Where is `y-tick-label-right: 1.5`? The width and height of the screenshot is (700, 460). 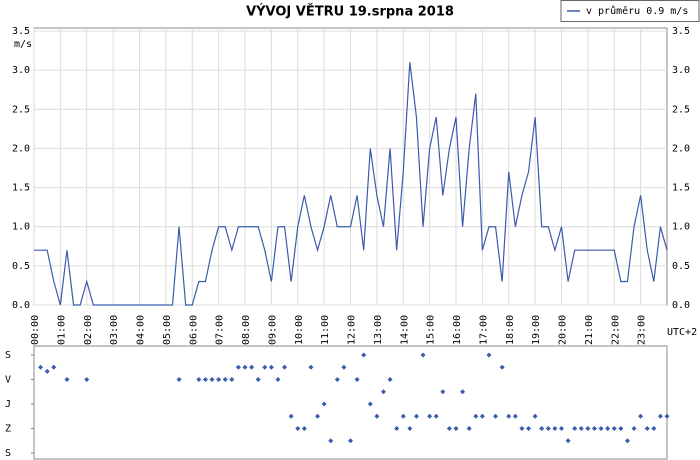
y-tick-label-right: 1.5 is located at coordinates (681, 188).